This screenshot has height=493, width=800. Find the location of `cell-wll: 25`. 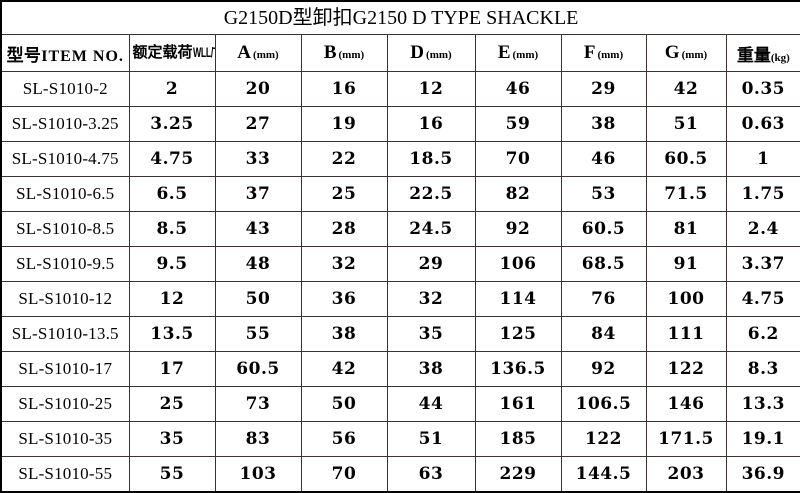

cell-wll: 25 is located at coordinates (172, 404).